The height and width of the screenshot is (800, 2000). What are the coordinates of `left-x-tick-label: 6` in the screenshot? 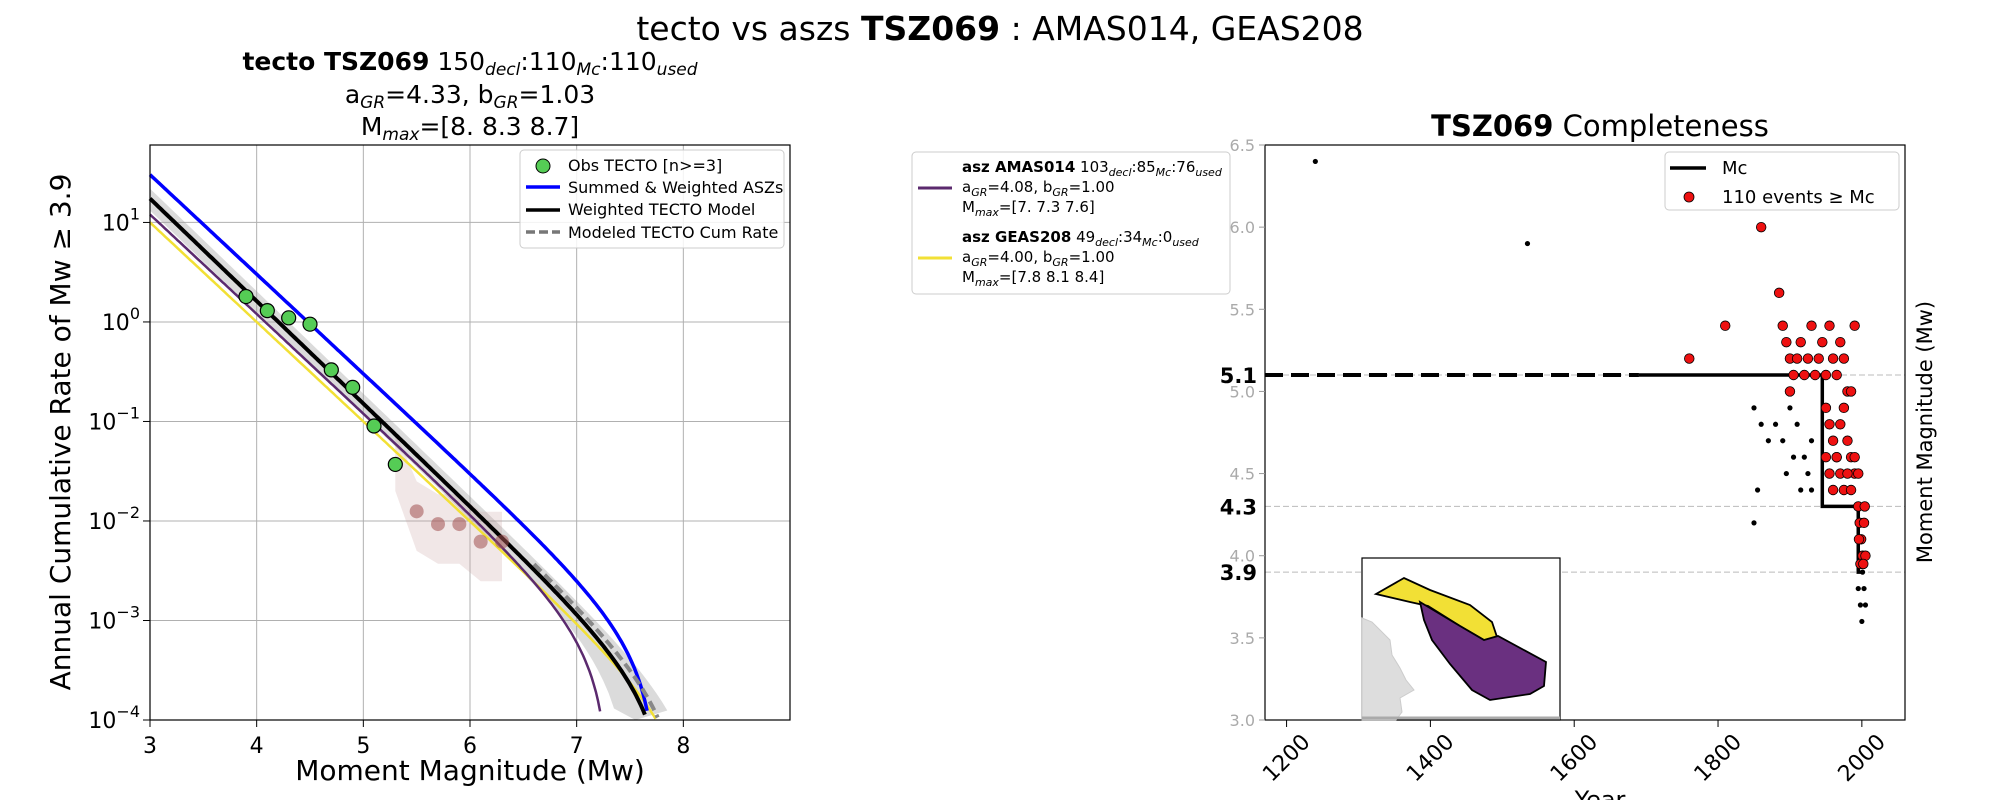 It's located at (470, 746).